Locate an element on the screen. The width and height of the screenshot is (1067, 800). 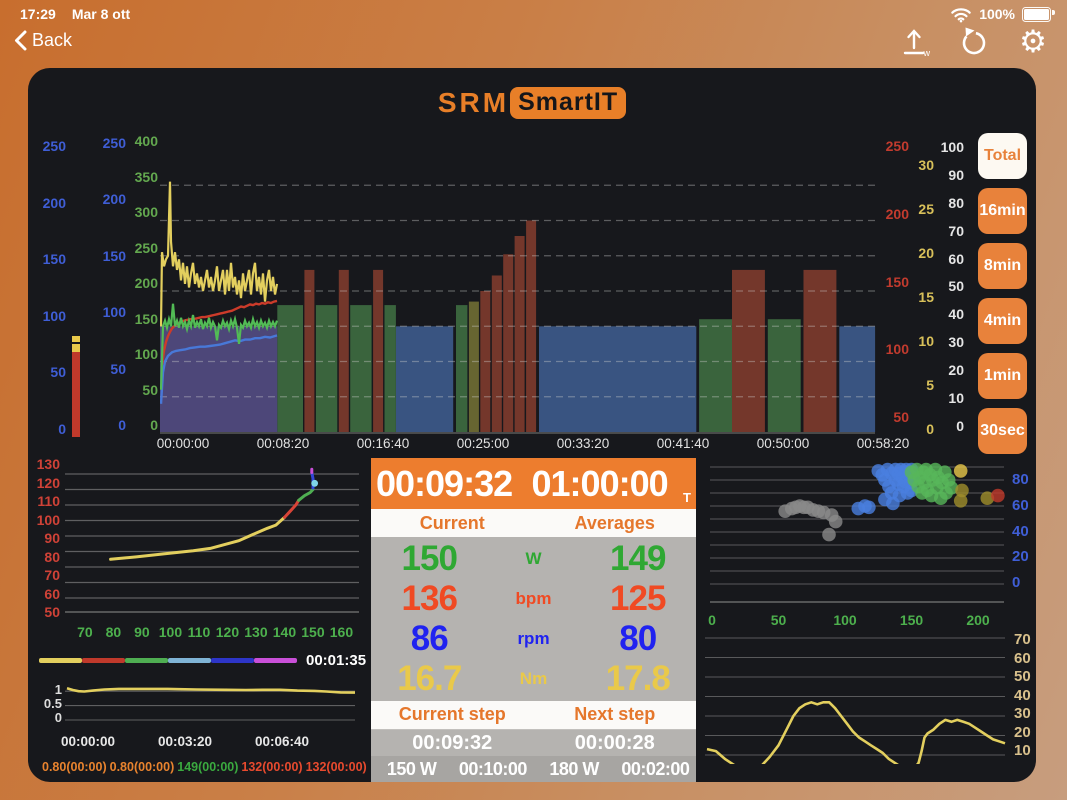
axis2-tick: 200 is located at coordinates (114, 199).